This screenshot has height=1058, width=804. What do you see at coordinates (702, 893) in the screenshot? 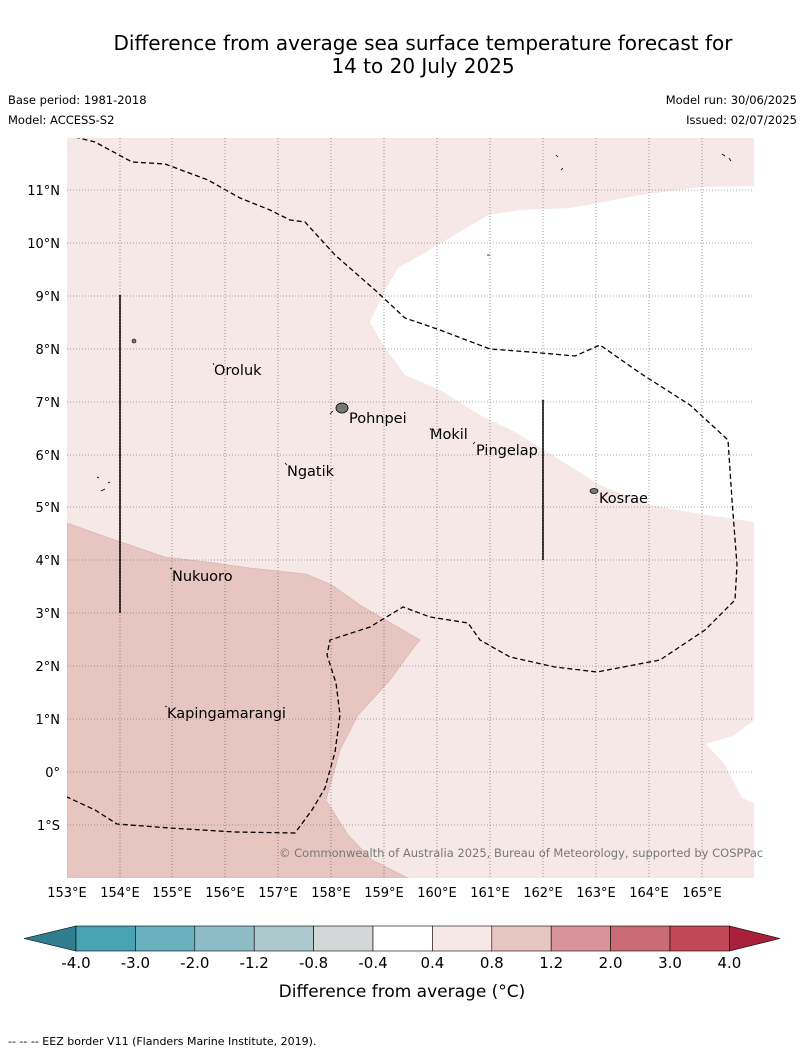
I see `lon-label-165e: 165°E` at bounding box center [702, 893].